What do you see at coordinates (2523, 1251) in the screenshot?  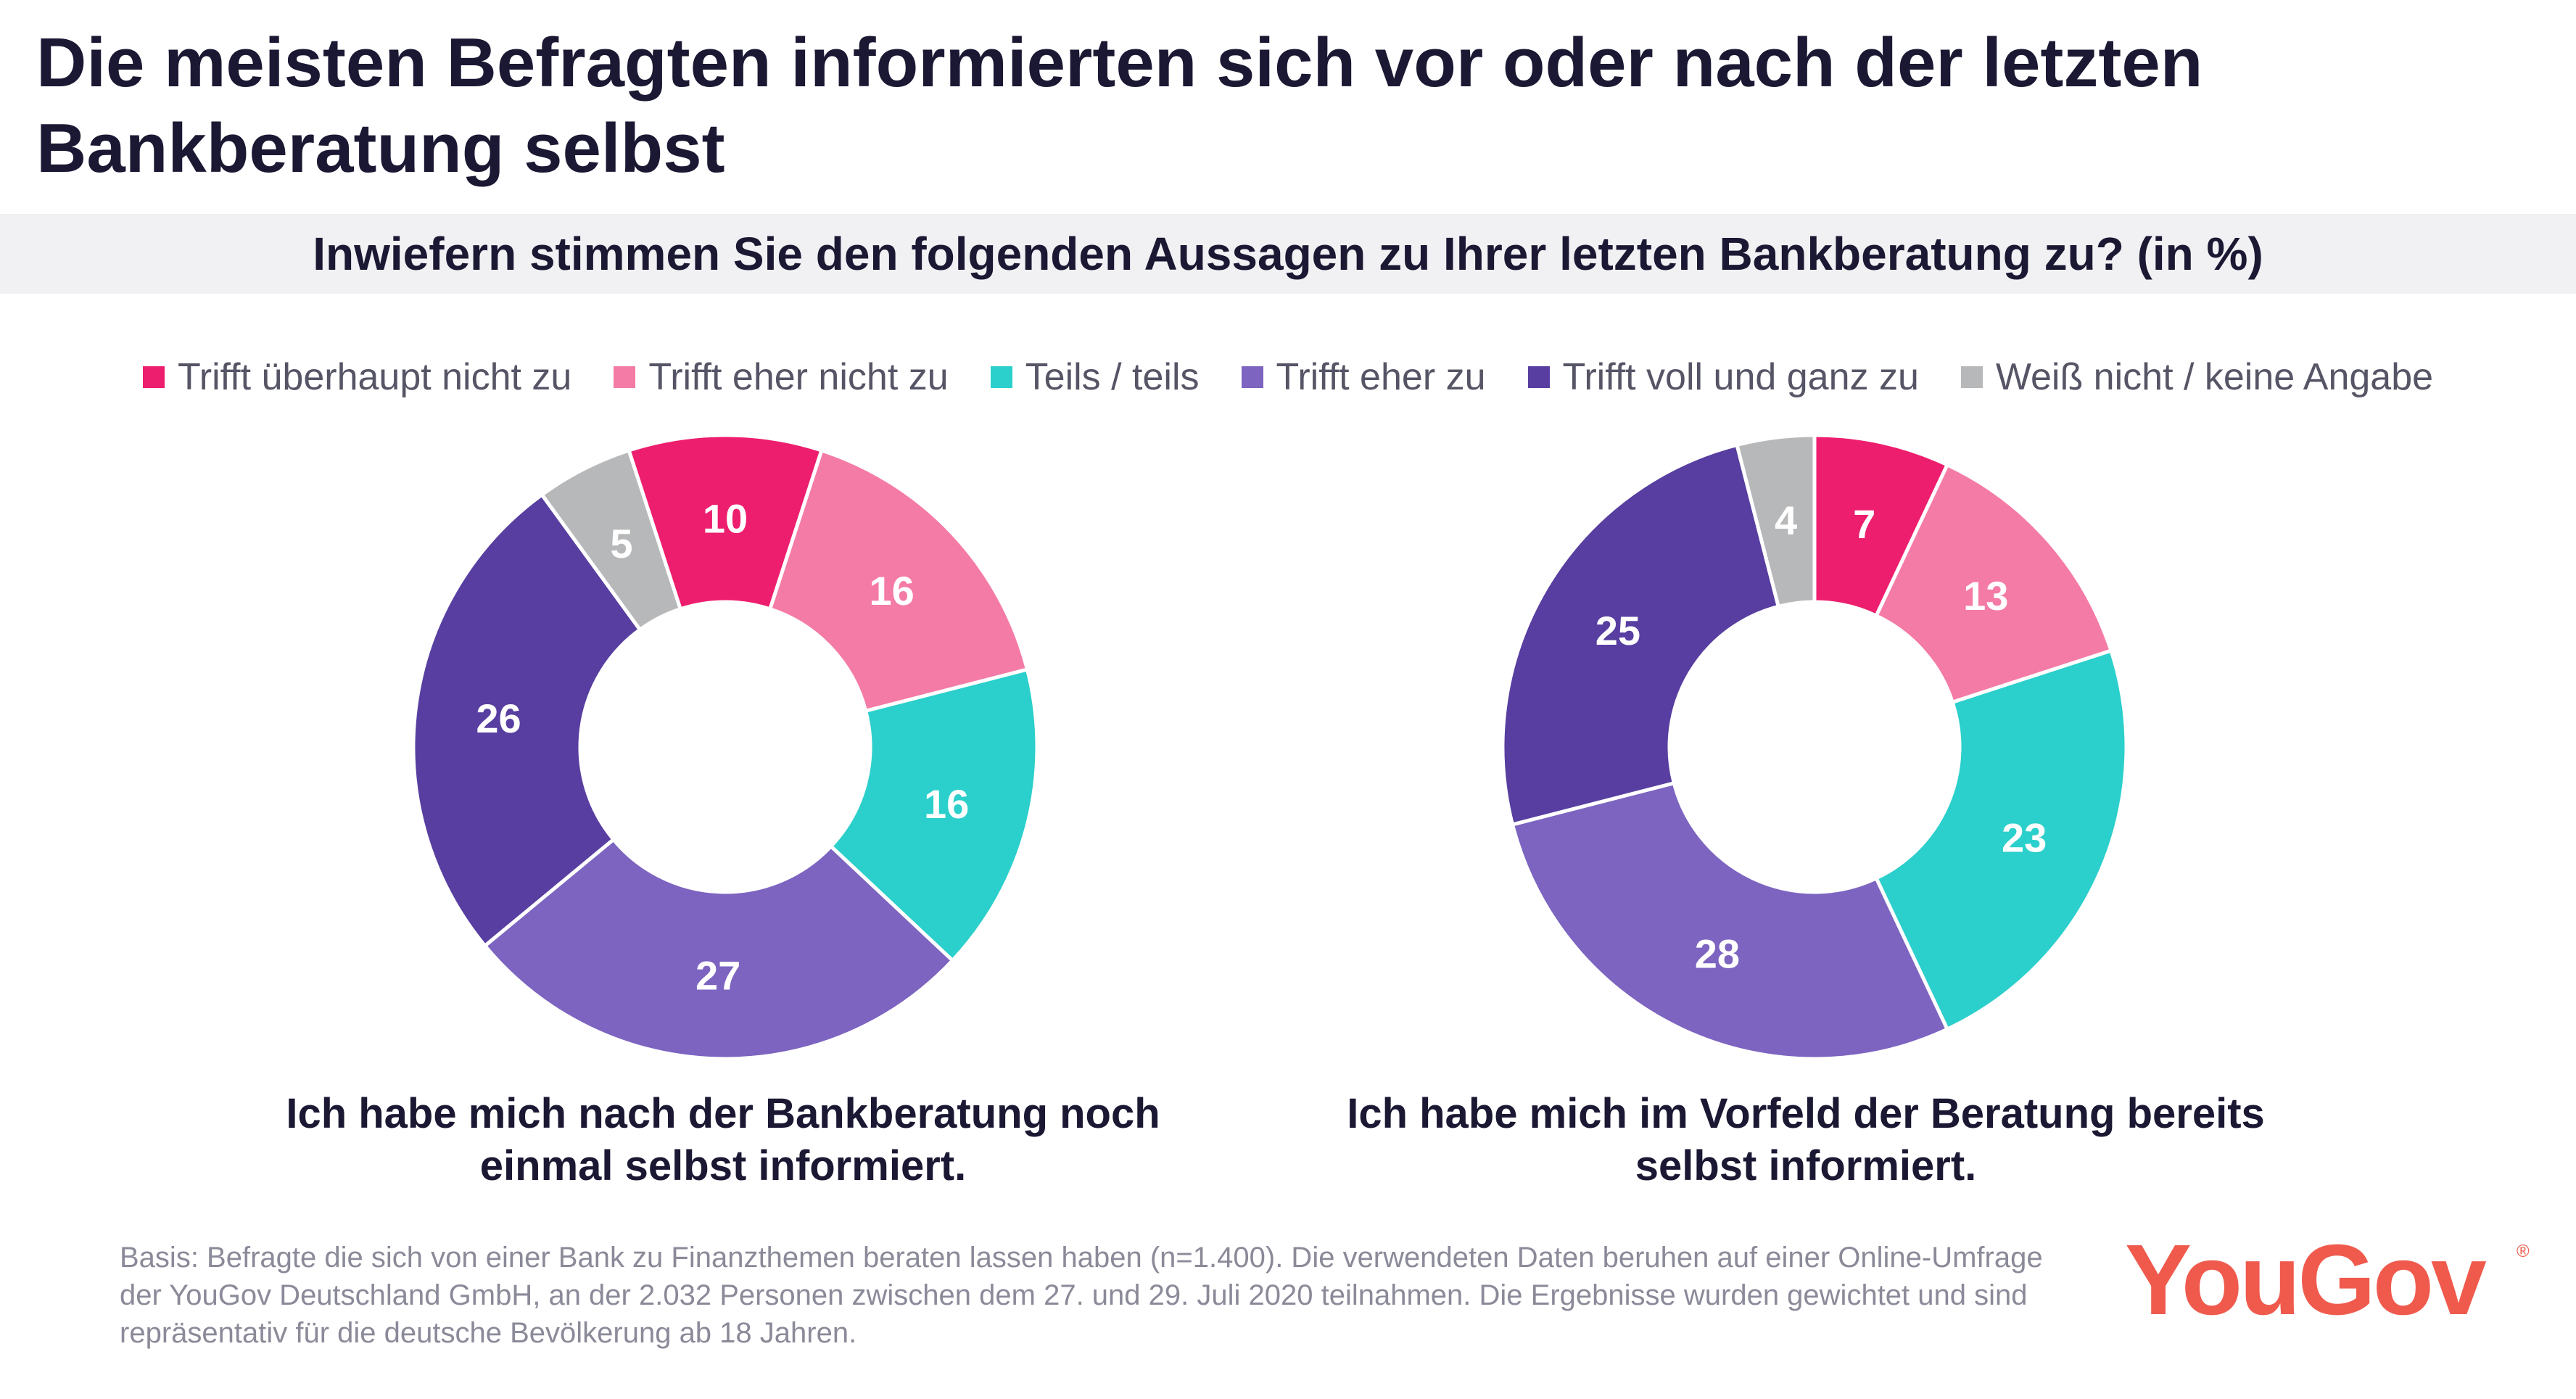 I see `yougov-logo-registered-mark: ®` at bounding box center [2523, 1251].